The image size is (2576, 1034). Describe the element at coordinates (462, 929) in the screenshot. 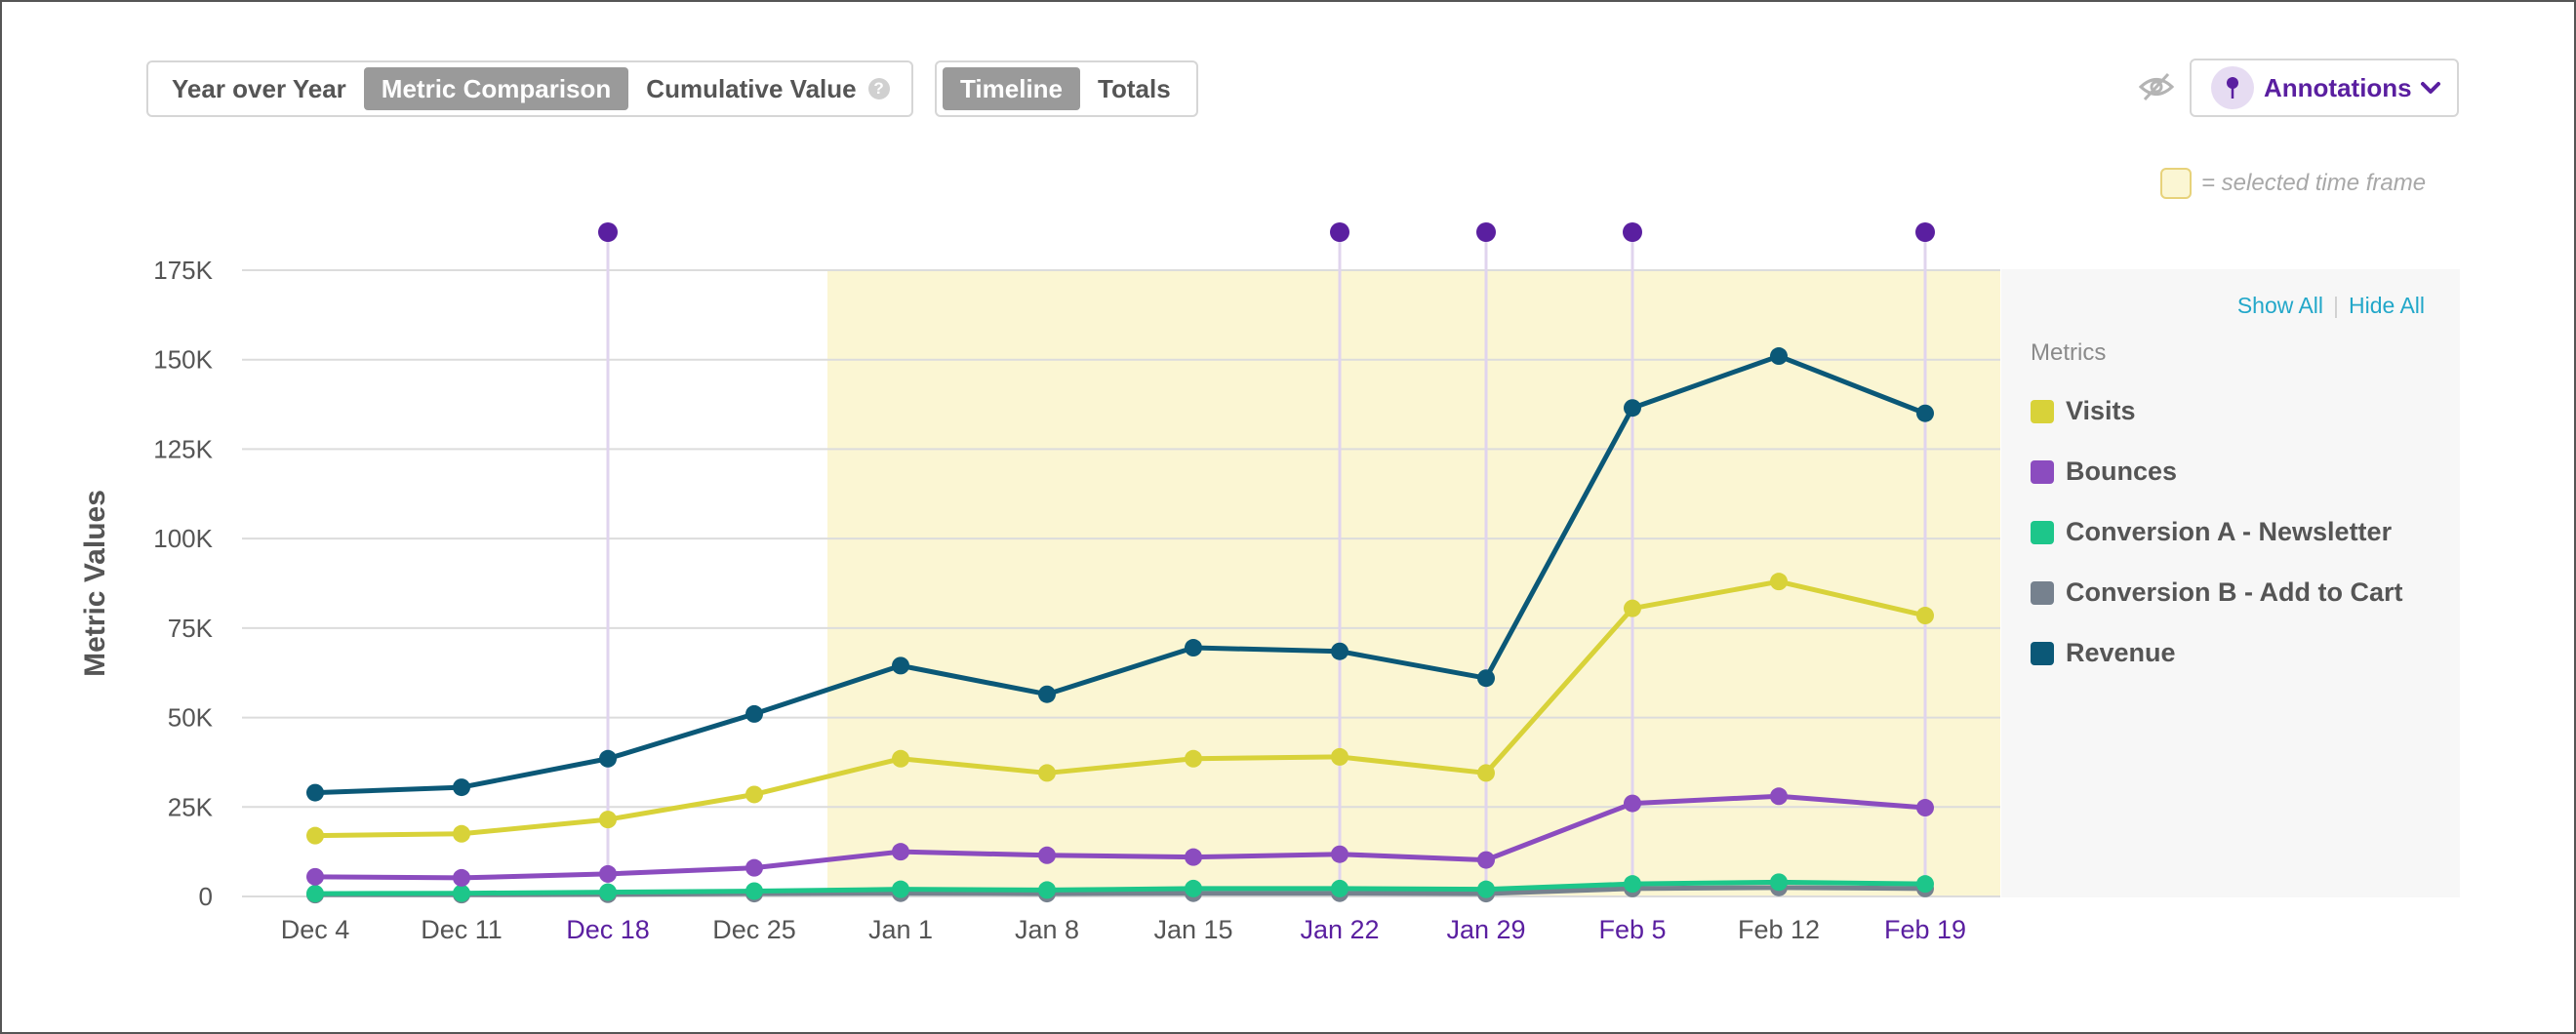

I see `x-tick-label: Dec 11` at that location.